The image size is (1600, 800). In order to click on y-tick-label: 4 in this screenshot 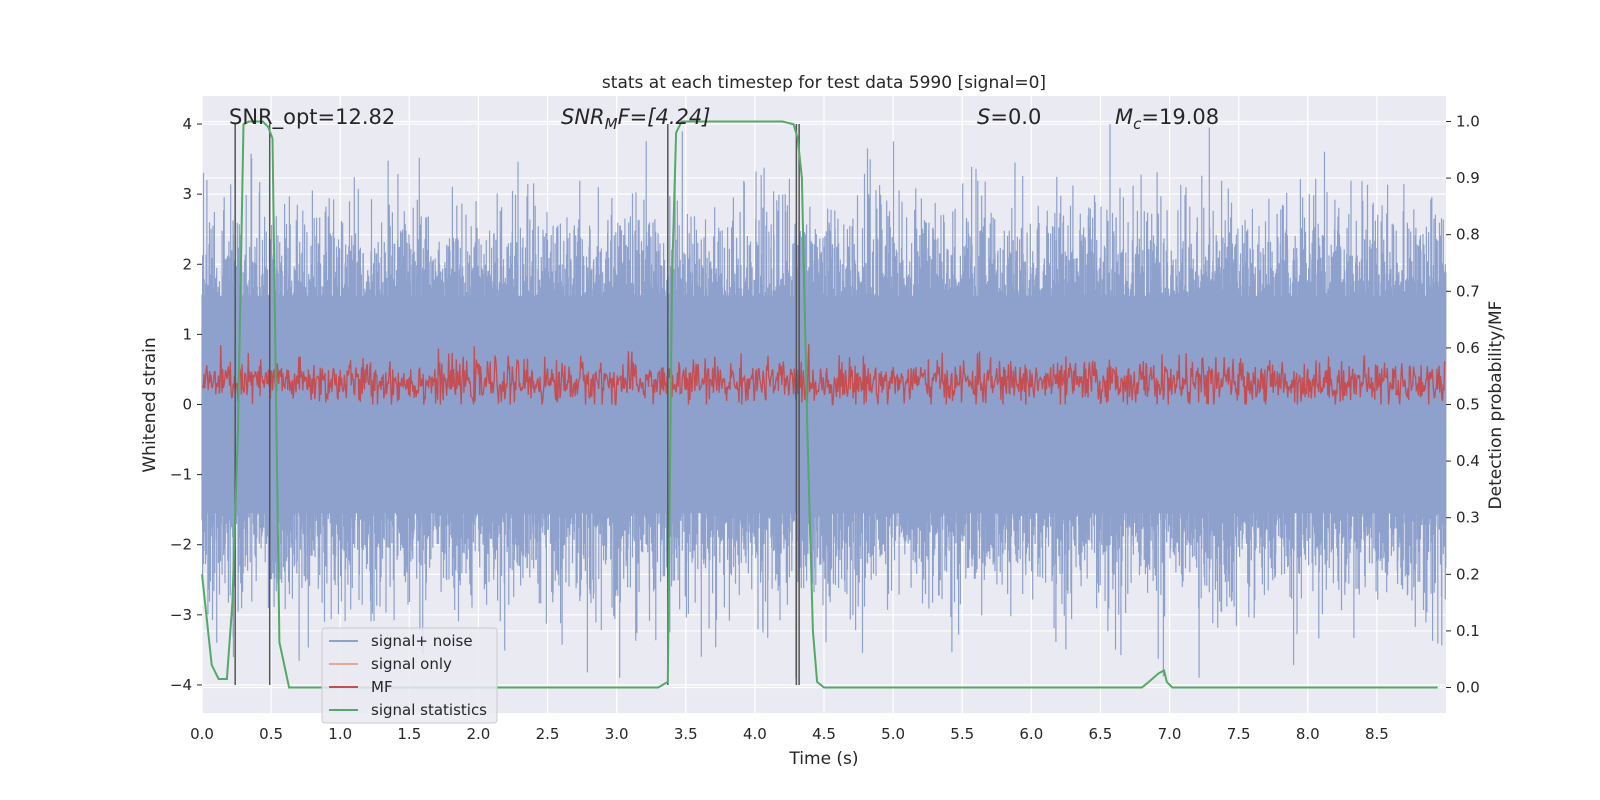, I will do `click(187, 124)`.